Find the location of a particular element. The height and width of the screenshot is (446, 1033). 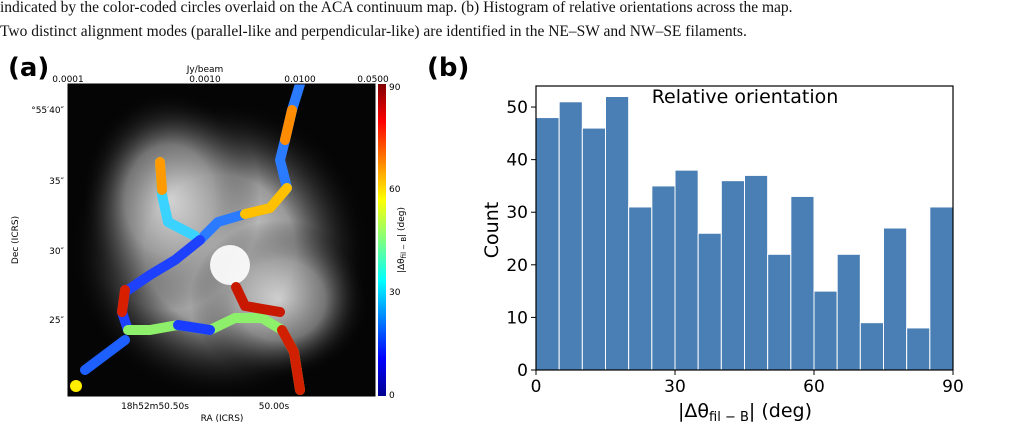

y-tick-label: 20 is located at coordinates (517, 266).